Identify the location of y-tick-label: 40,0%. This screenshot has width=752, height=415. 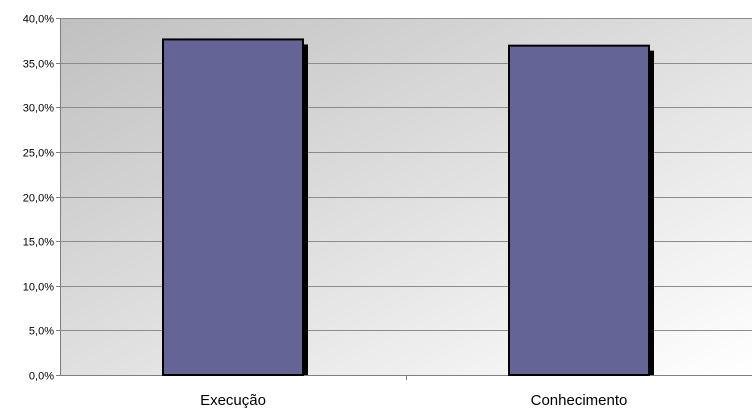
(38, 20).